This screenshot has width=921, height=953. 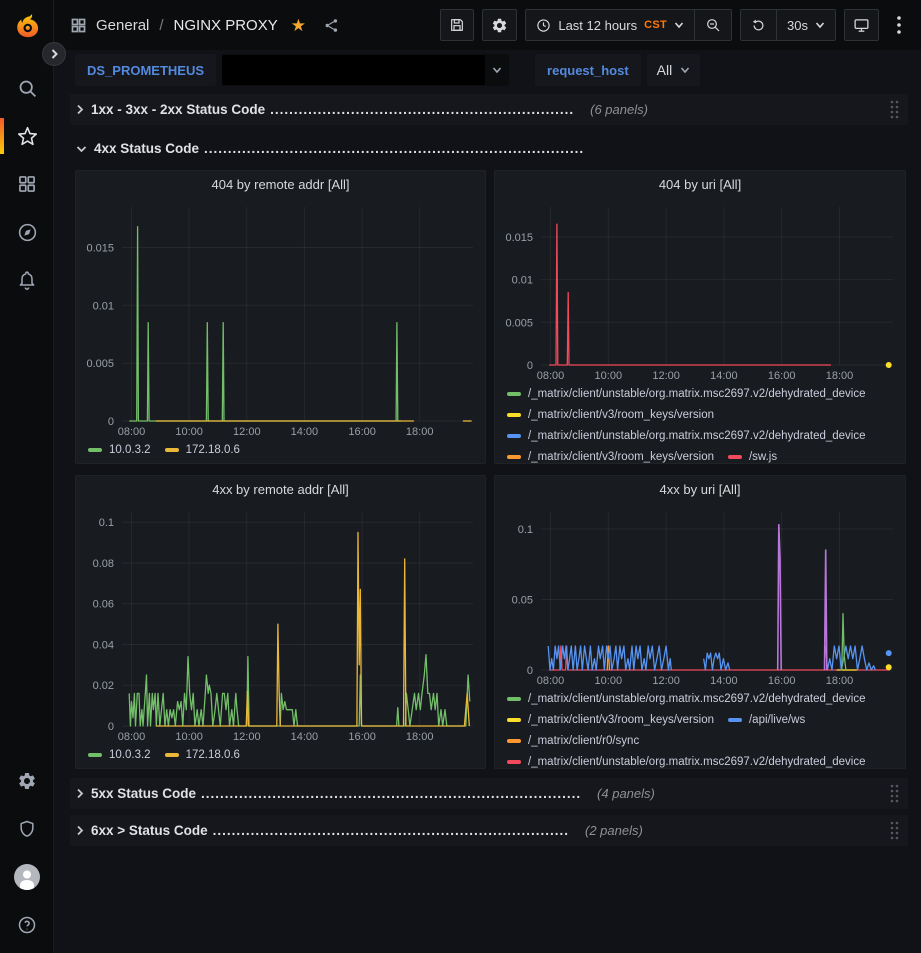 What do you see at coordinates (354, 70) in the screenshot?
I see `datasource-value-redacted` at bounding box center [354, 70].